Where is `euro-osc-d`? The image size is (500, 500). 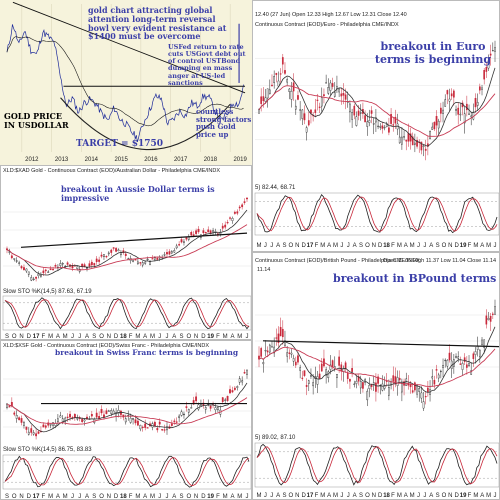
euro-osc-d is located at coordinates (377, 214).